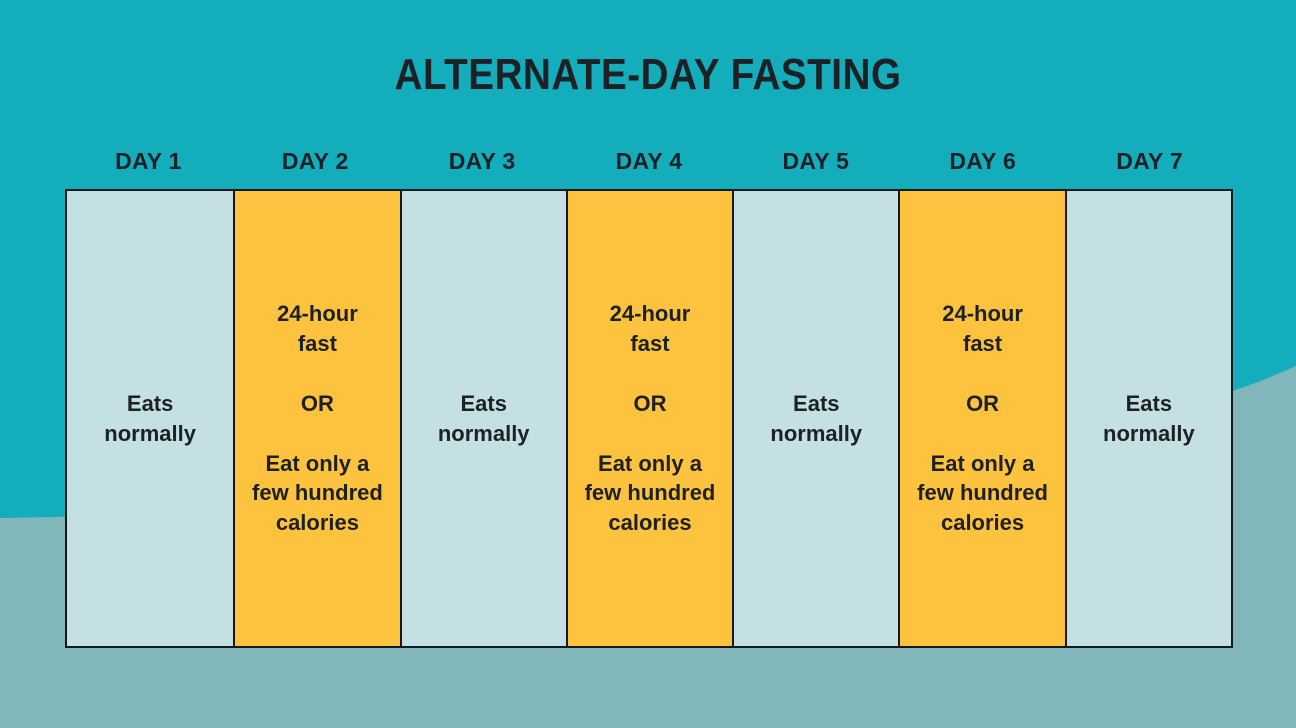 The width and height of the screenshot is (1296, 728). I want to click on day-1-cell: Eats normally, so click(150, 418).